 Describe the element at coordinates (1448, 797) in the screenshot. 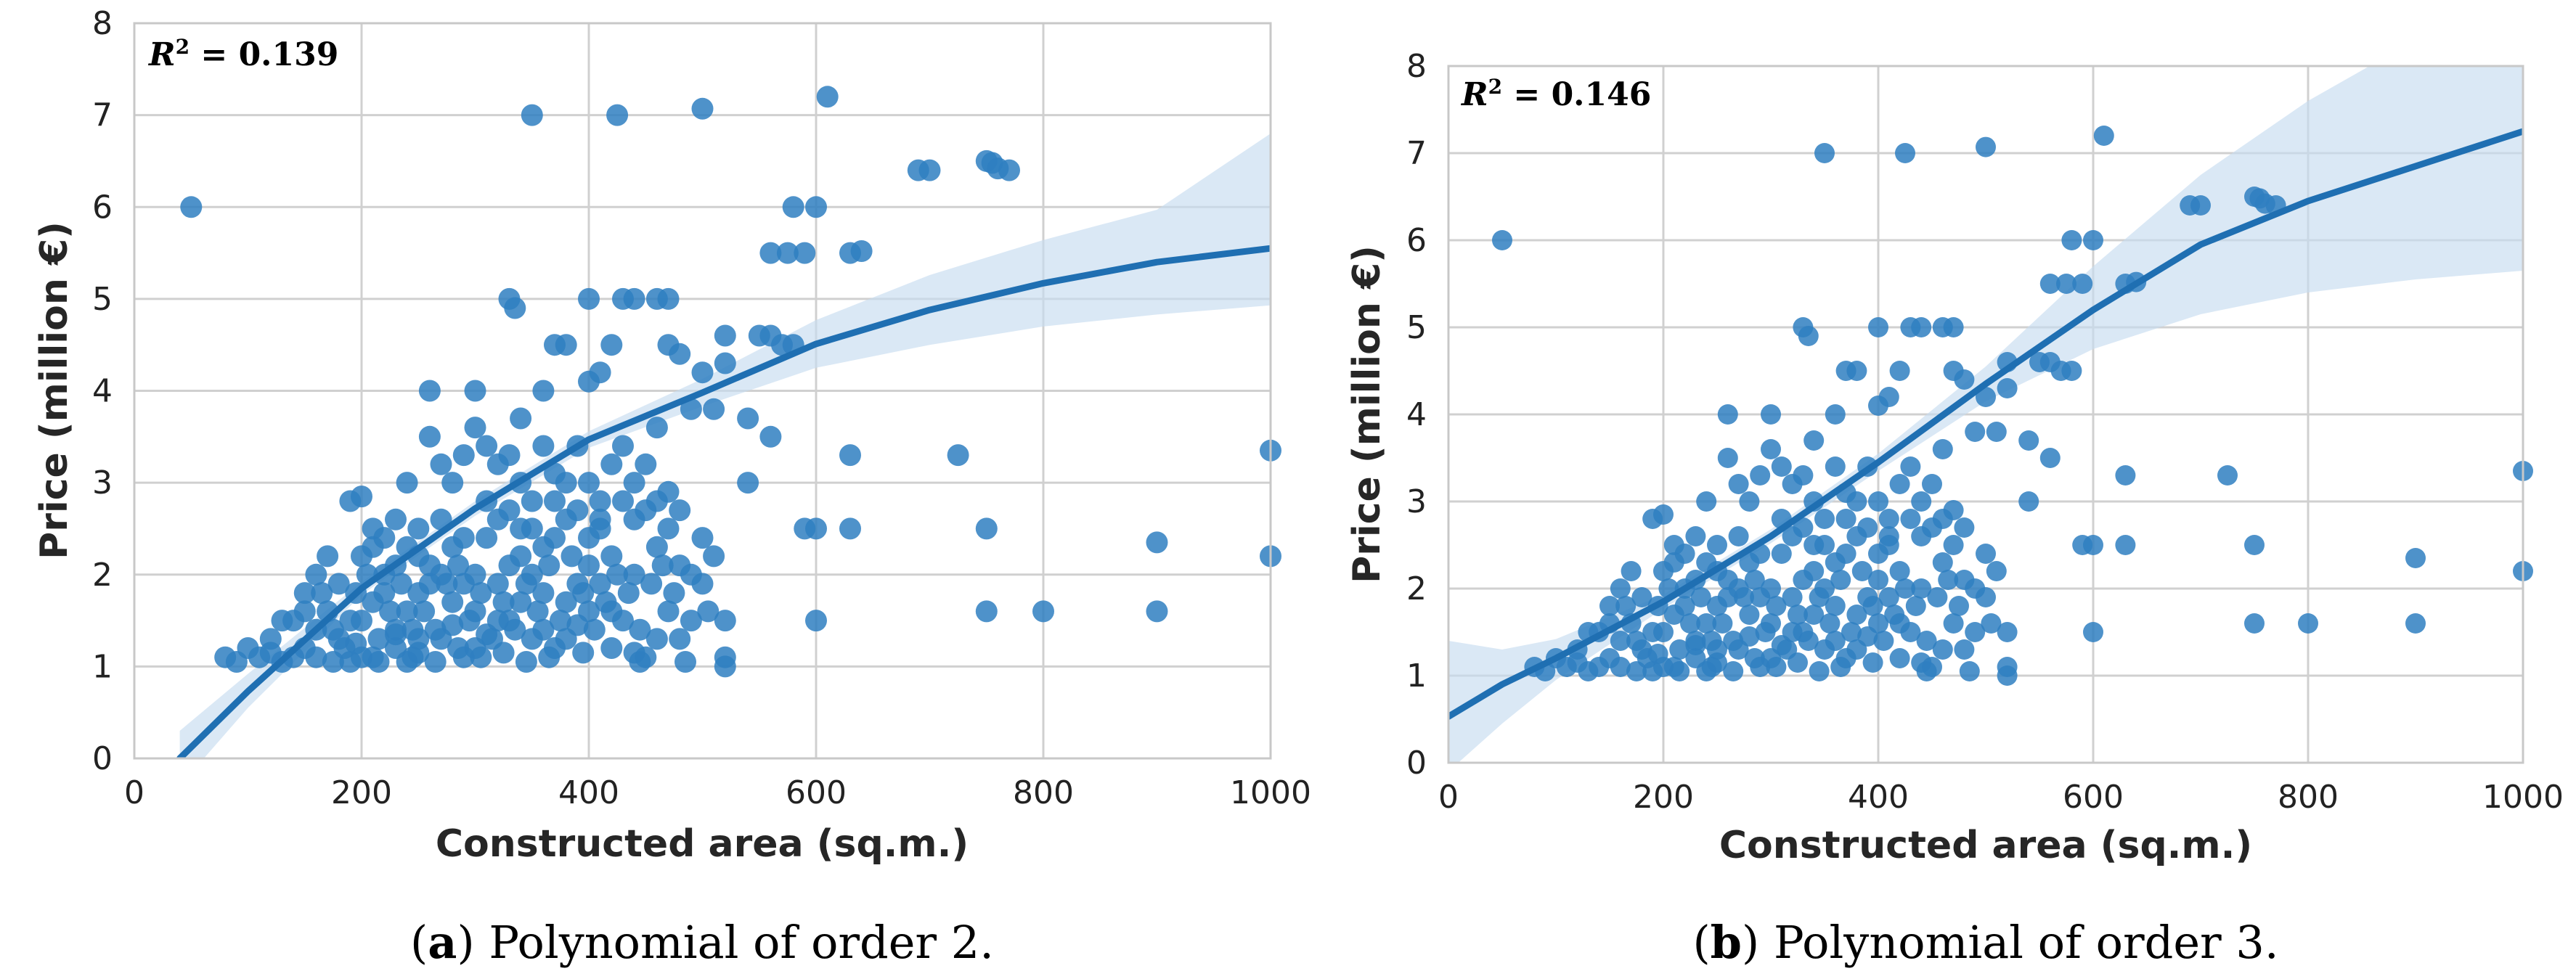

I see `x-tick-label: 0` at that location.